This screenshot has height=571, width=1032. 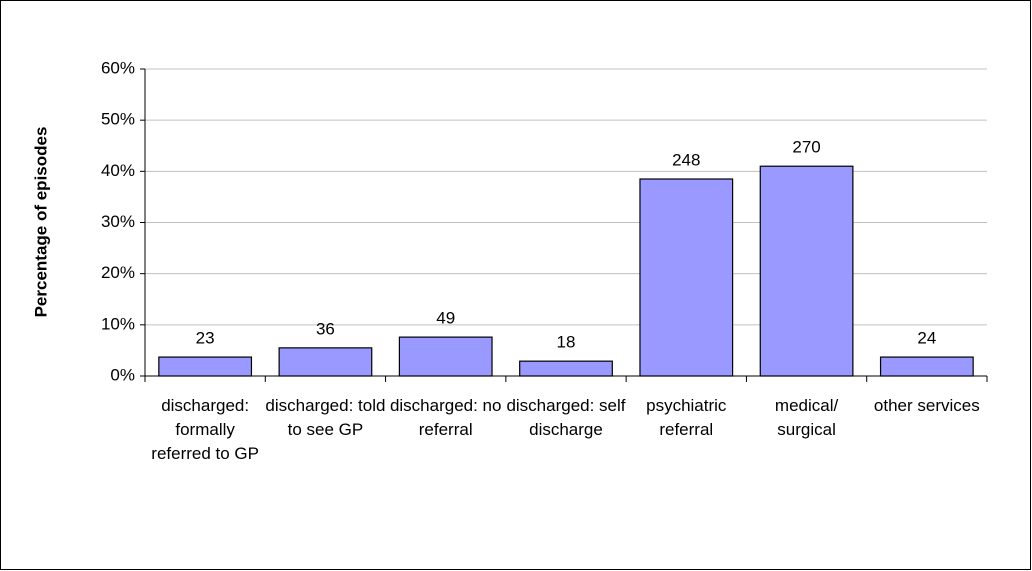 What do you see at coordinates (40, 222) in the screenshot?
I see `y-axis-label: Percentage of episodes` at bounding box center [40, 222].